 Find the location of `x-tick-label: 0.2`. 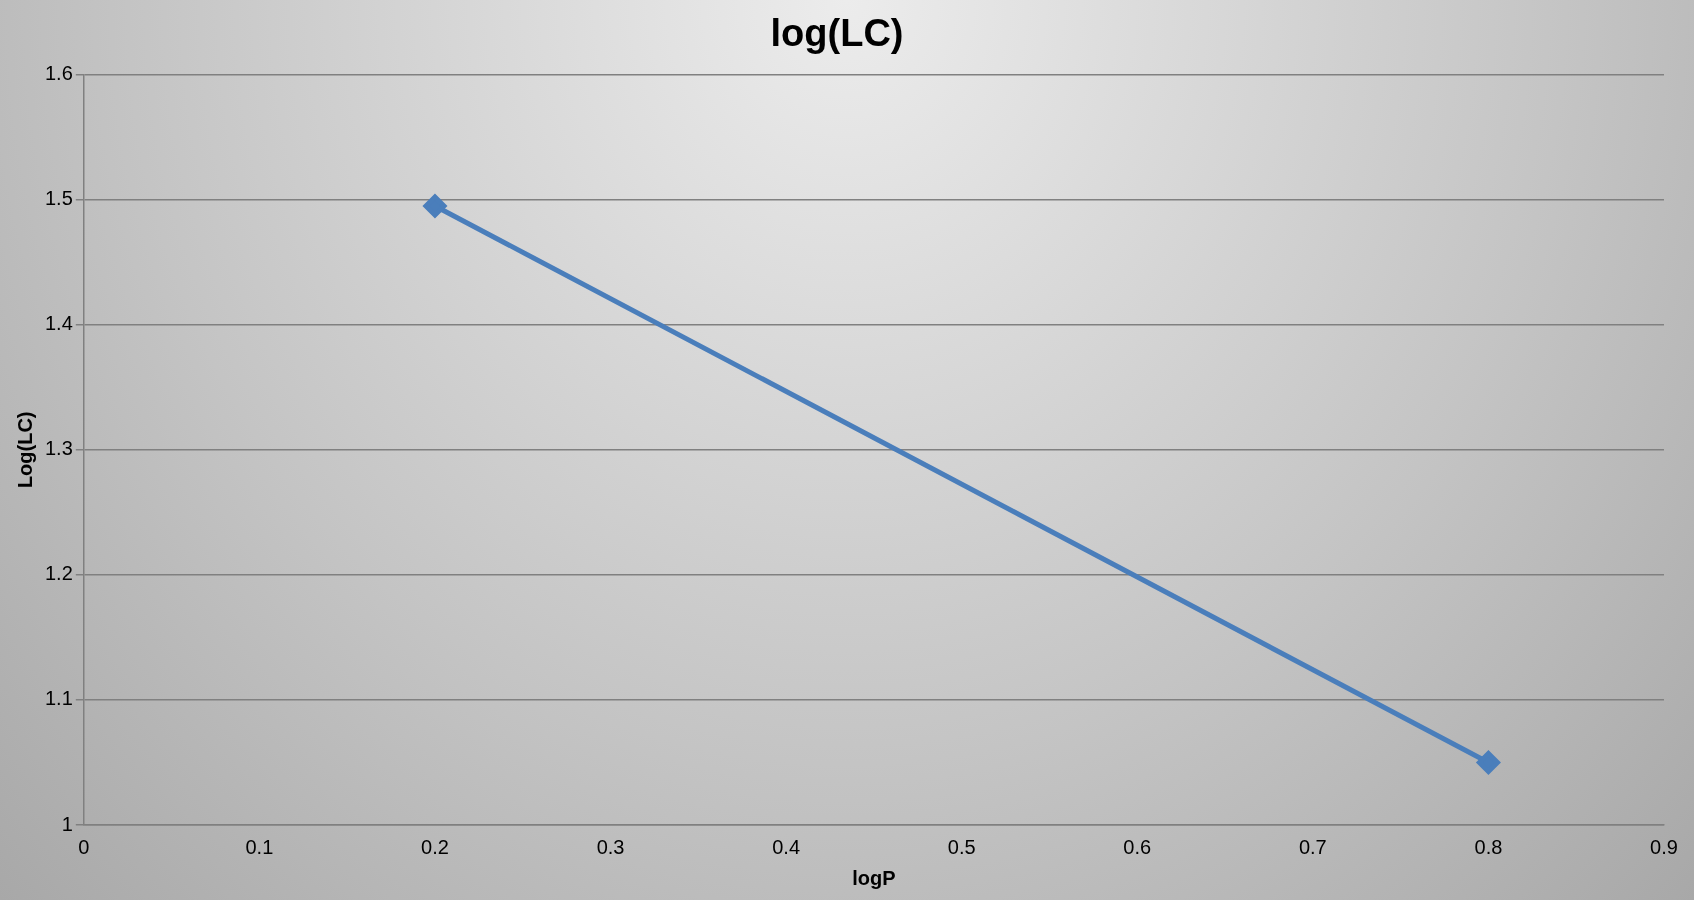

x-tick-label: 0.2 is located at coordinates (435, 846).